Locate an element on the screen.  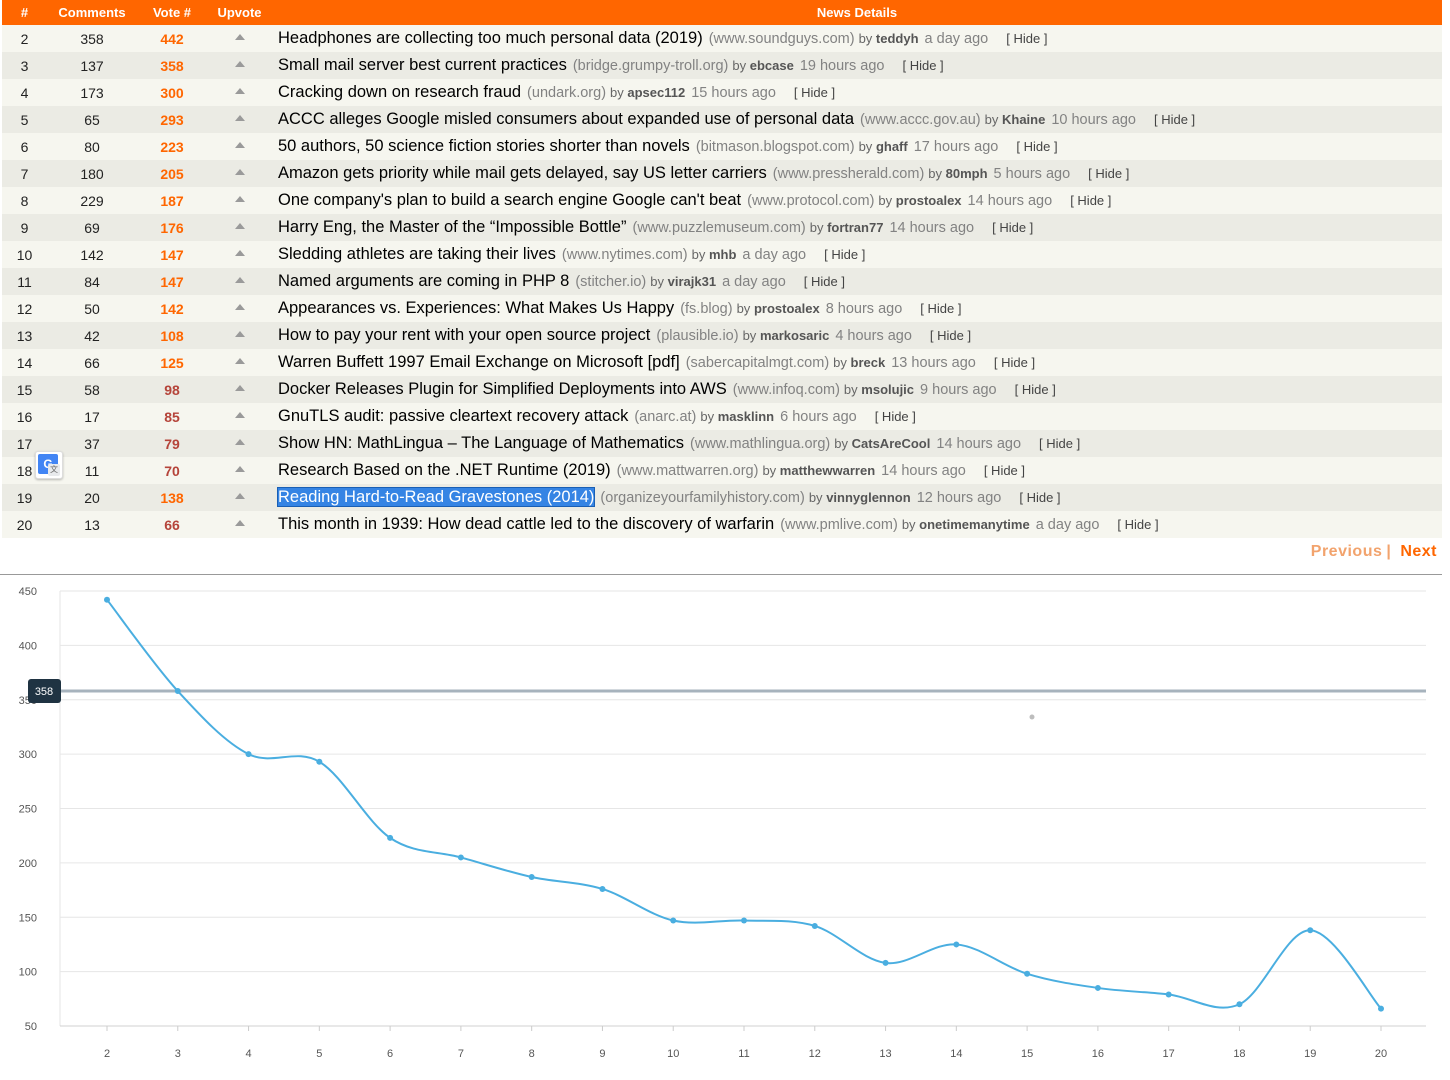
news-site: (www.pmlive.com) is located at coordinates (839, 525).